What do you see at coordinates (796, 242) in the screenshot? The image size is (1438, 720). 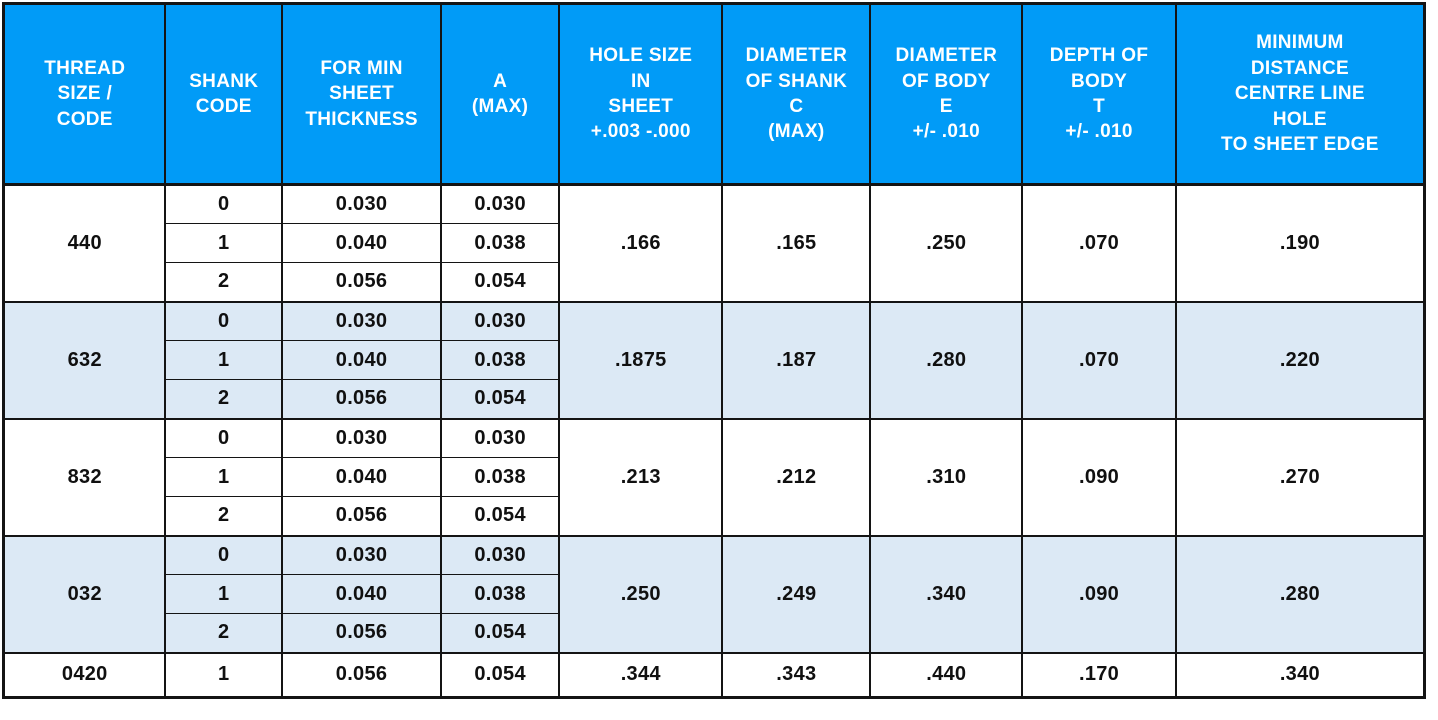 I see `shank-diameter-cell: .165` at bounding box center [796, 242].